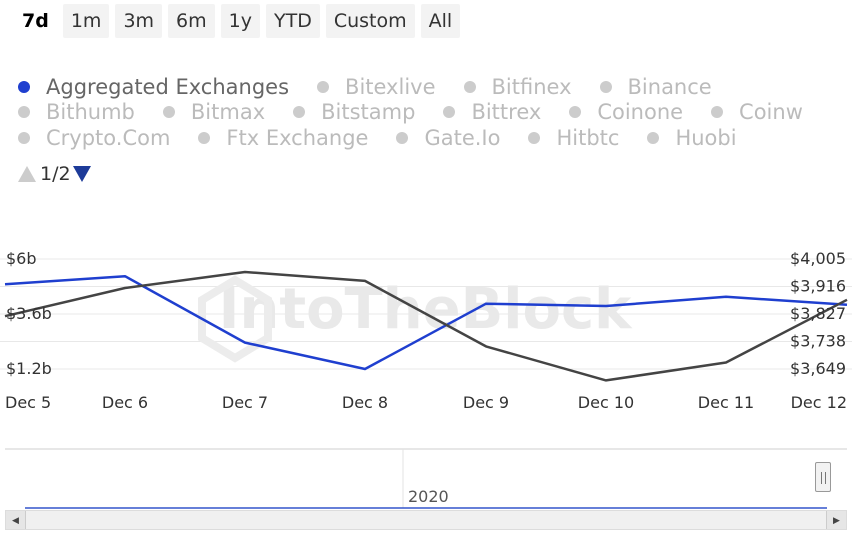  Describe the element at coordinates (293, 21) in the screenshot. I see `range-button-ytd: YTD` at that location.